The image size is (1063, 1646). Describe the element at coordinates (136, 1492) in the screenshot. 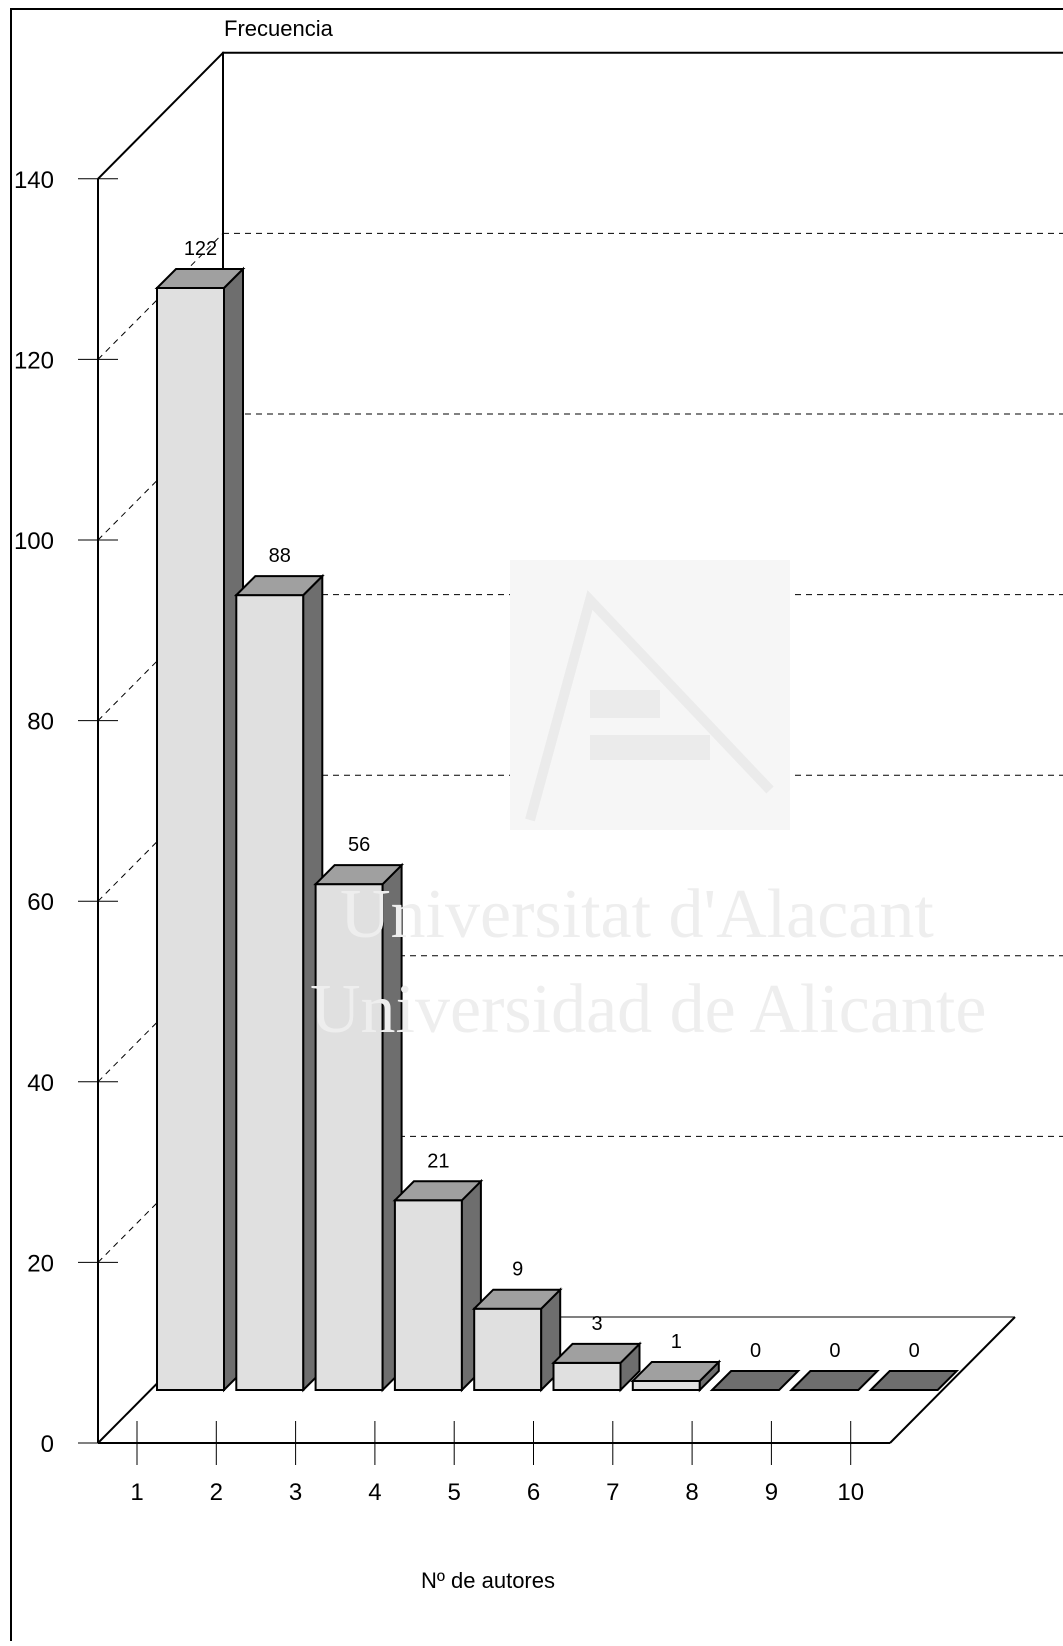

I see `x-tick-label: 1` at that location.